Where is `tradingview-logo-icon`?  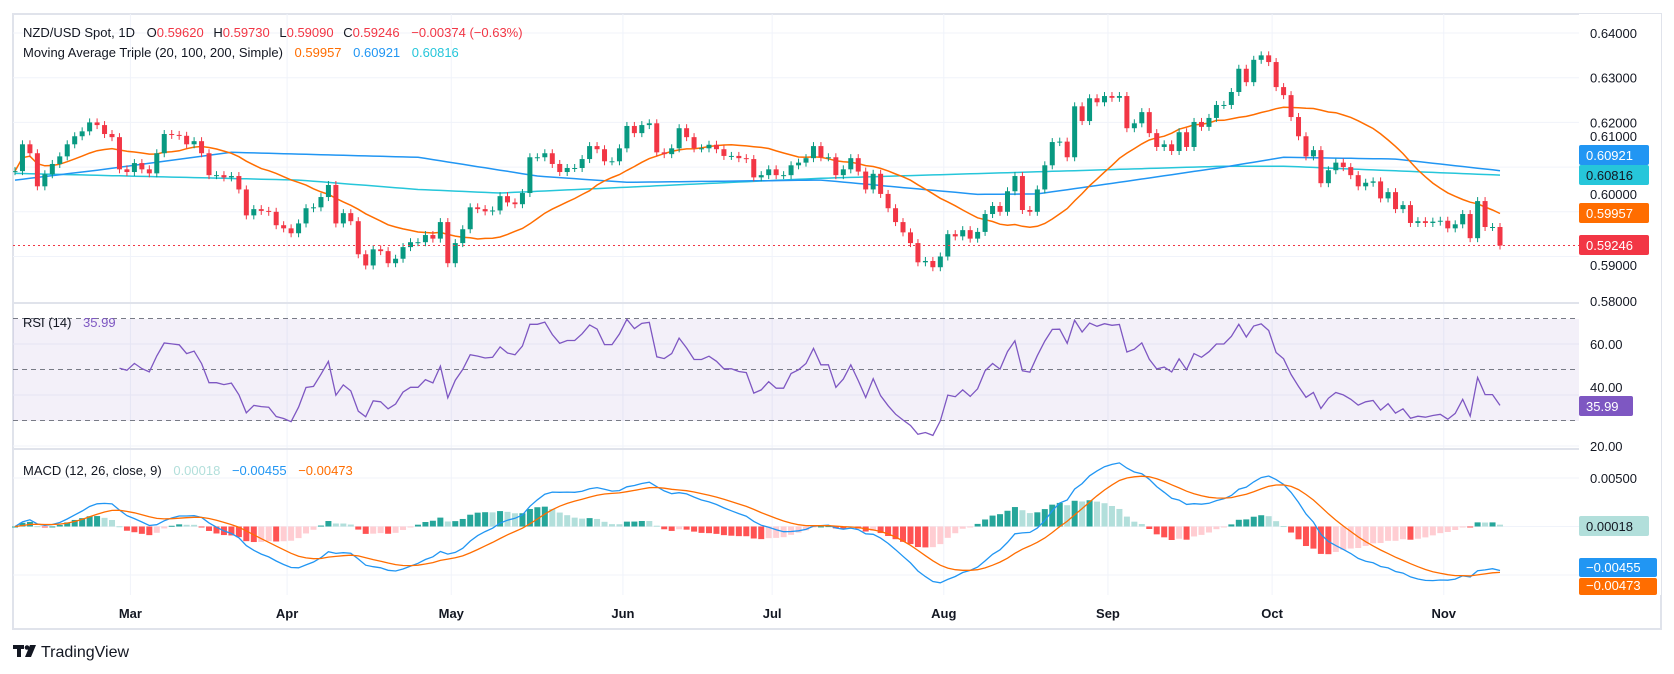
tradingview-logo-icon is located at coordinates (24, 651).